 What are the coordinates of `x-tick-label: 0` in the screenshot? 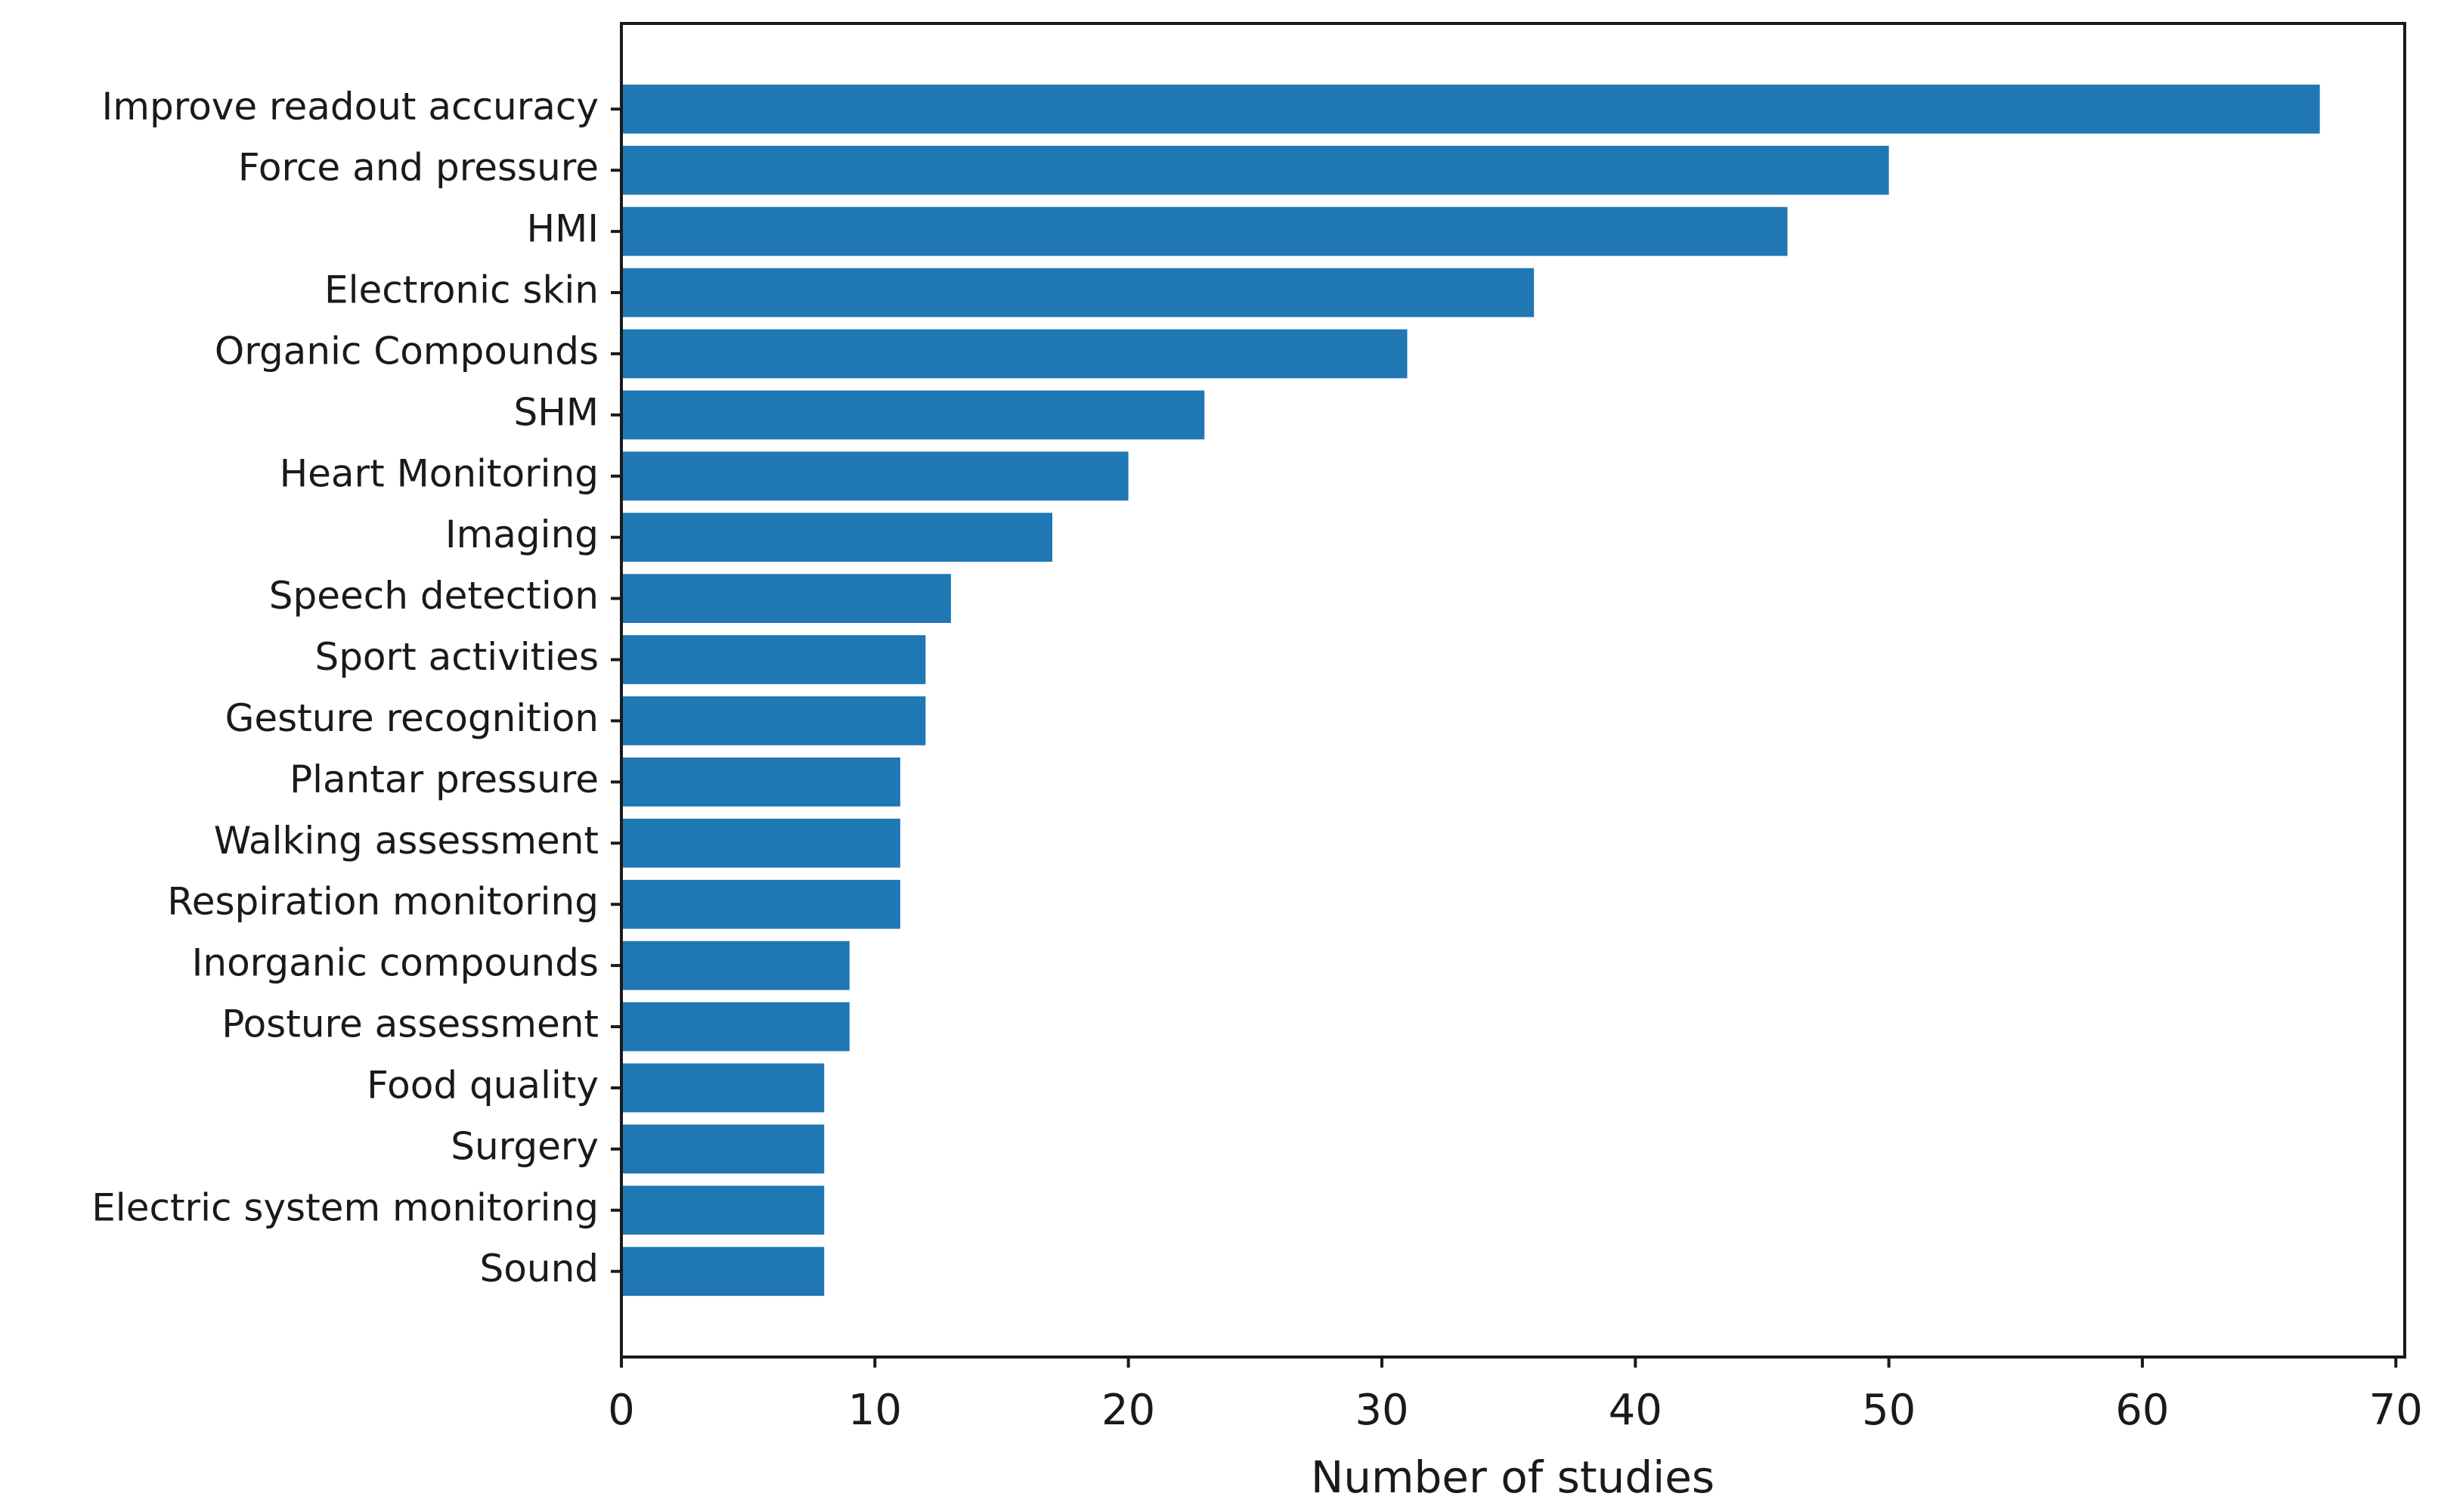 It's located at (621, 1410).